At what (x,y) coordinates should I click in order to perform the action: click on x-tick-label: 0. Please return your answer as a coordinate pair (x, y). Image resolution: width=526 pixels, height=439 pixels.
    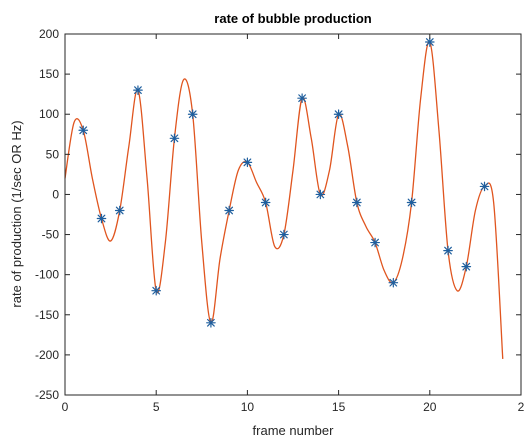
    Looking at the image, I should click on (65, 407).